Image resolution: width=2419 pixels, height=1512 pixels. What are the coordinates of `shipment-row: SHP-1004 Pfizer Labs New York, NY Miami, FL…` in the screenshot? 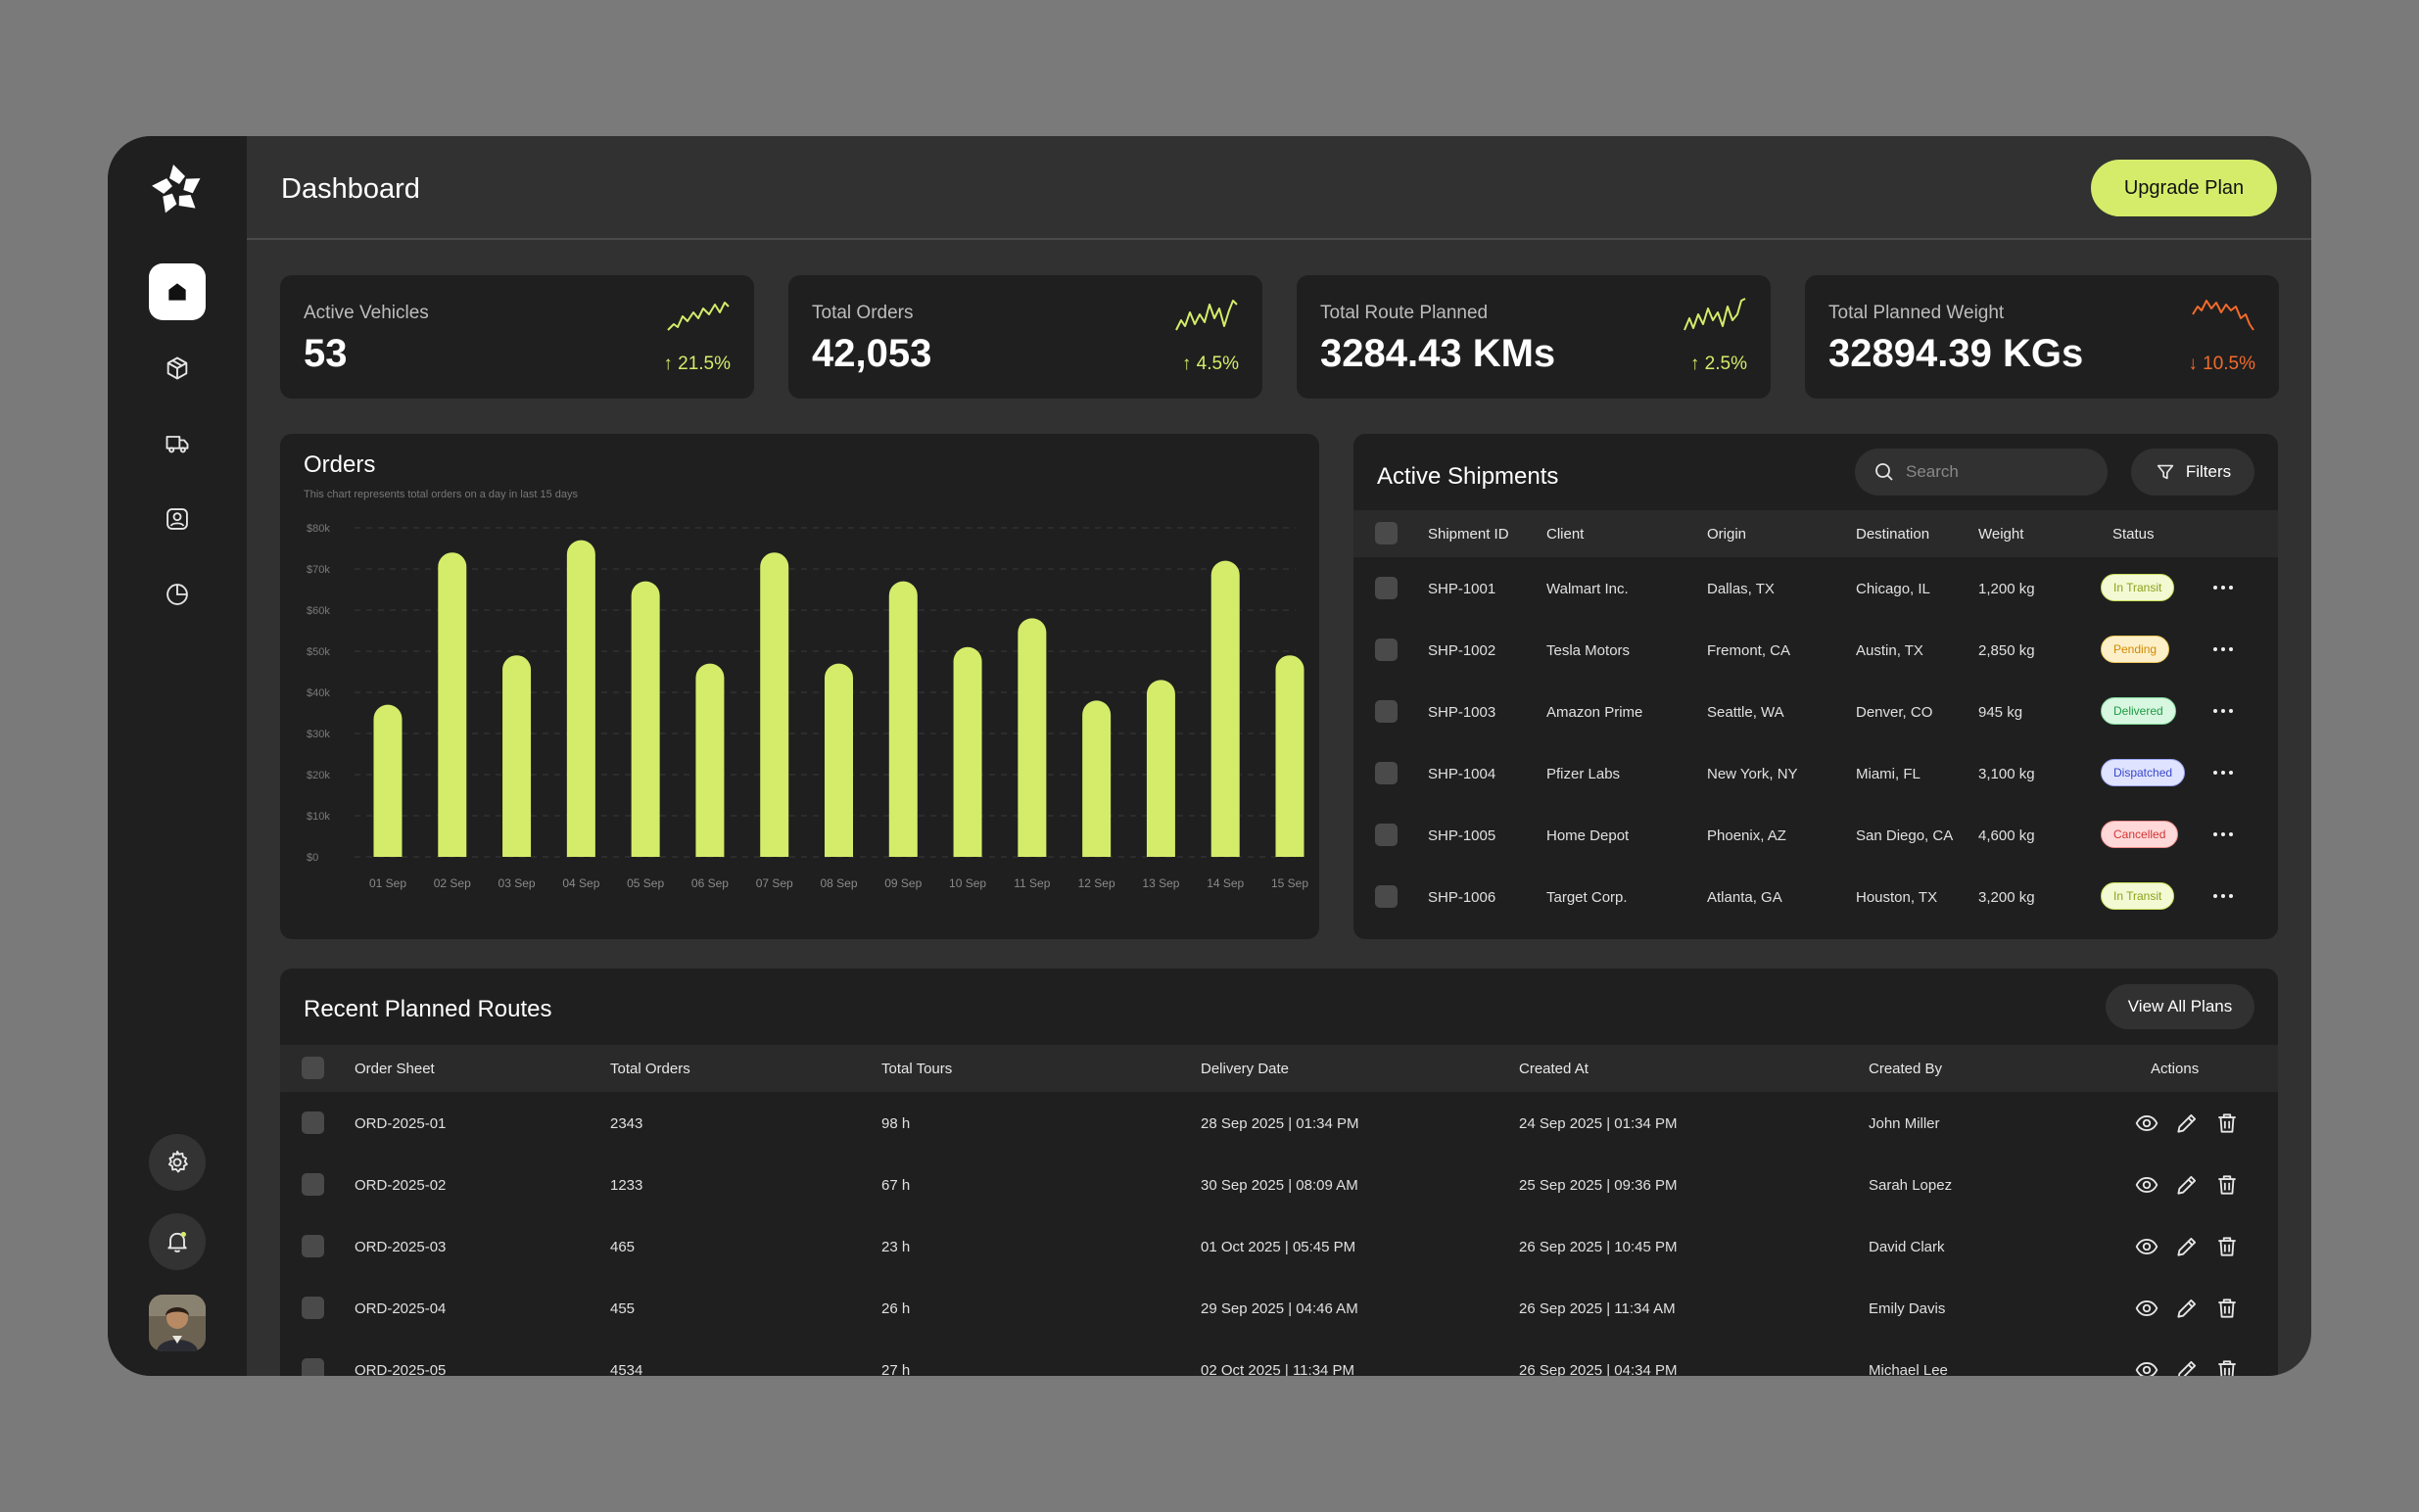 It's located at (1816, 773).